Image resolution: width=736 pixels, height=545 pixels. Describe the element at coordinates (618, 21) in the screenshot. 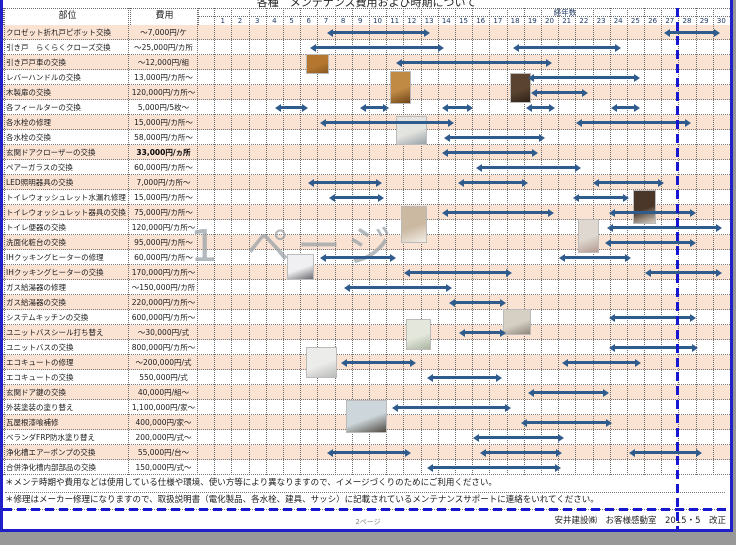

I see `year-tick: 24` at that location.